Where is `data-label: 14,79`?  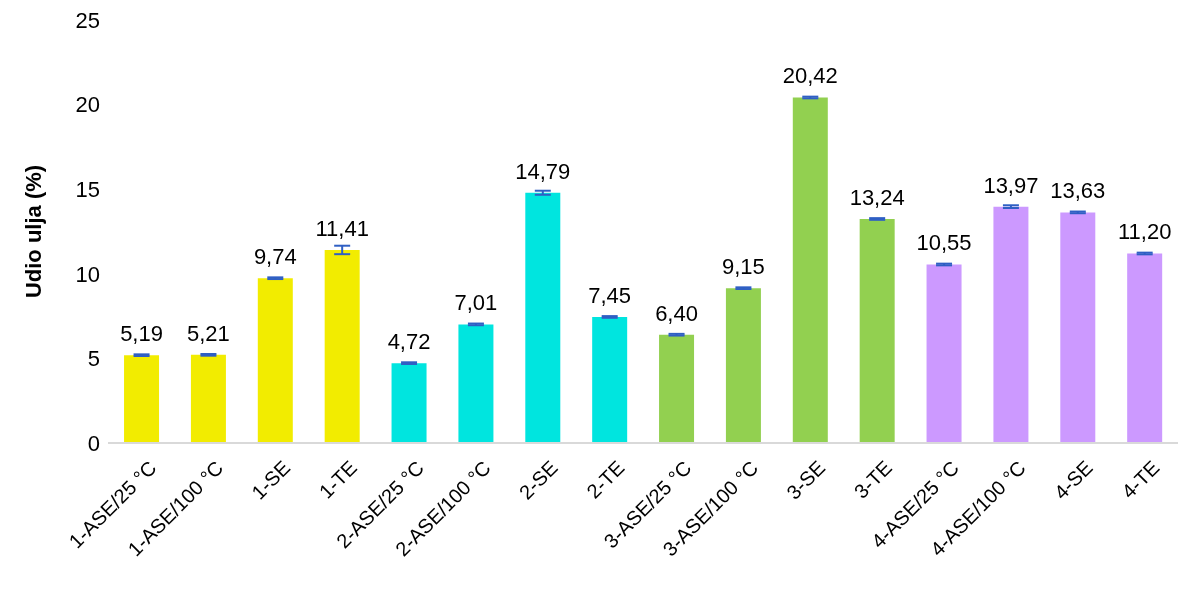 data-label: 14,79 is located at coordinates (543, 171).